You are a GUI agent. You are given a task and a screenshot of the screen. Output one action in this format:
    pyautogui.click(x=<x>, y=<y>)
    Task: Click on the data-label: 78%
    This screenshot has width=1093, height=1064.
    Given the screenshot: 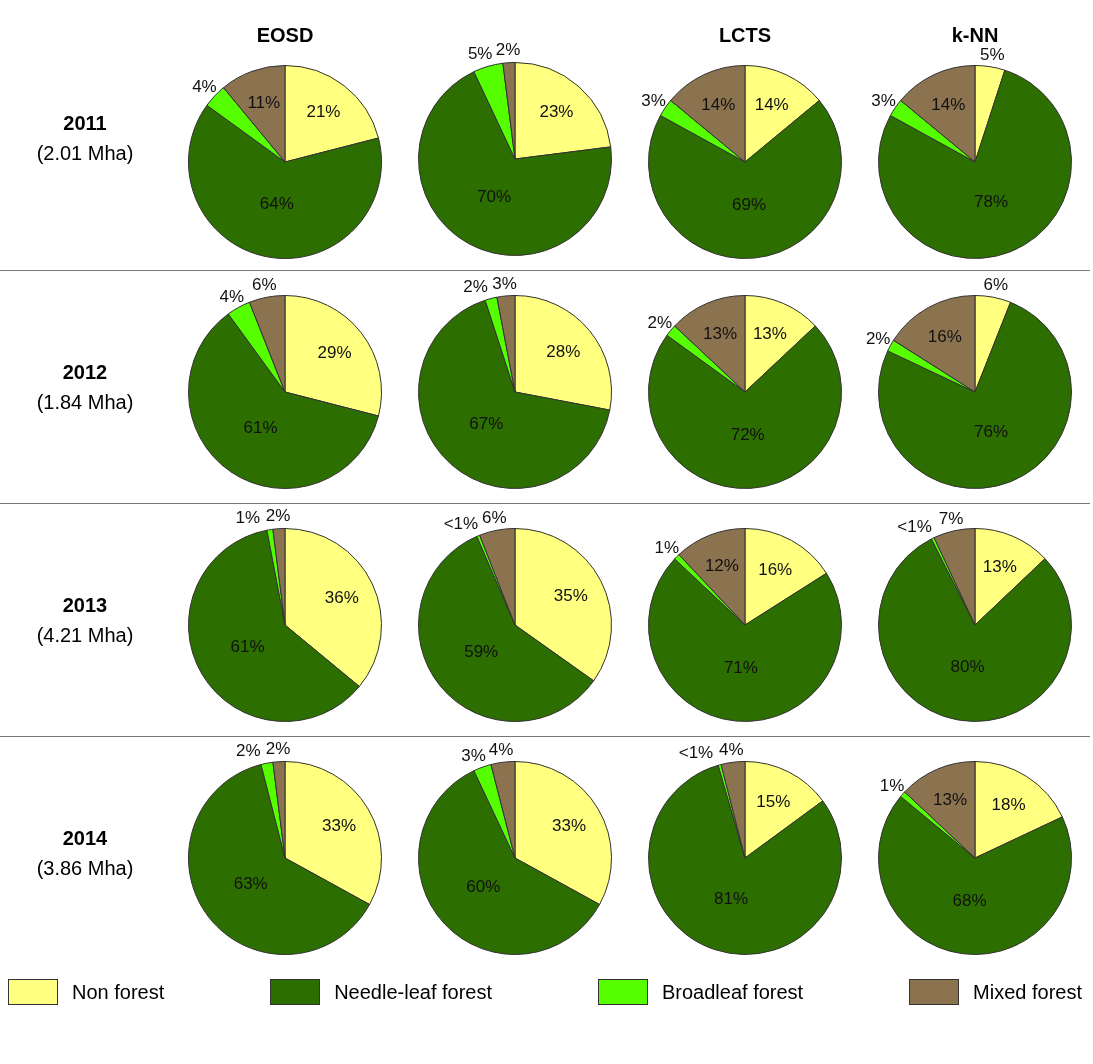 What is the action you would take?
    pyautogui.click(x=990, y=202)
    